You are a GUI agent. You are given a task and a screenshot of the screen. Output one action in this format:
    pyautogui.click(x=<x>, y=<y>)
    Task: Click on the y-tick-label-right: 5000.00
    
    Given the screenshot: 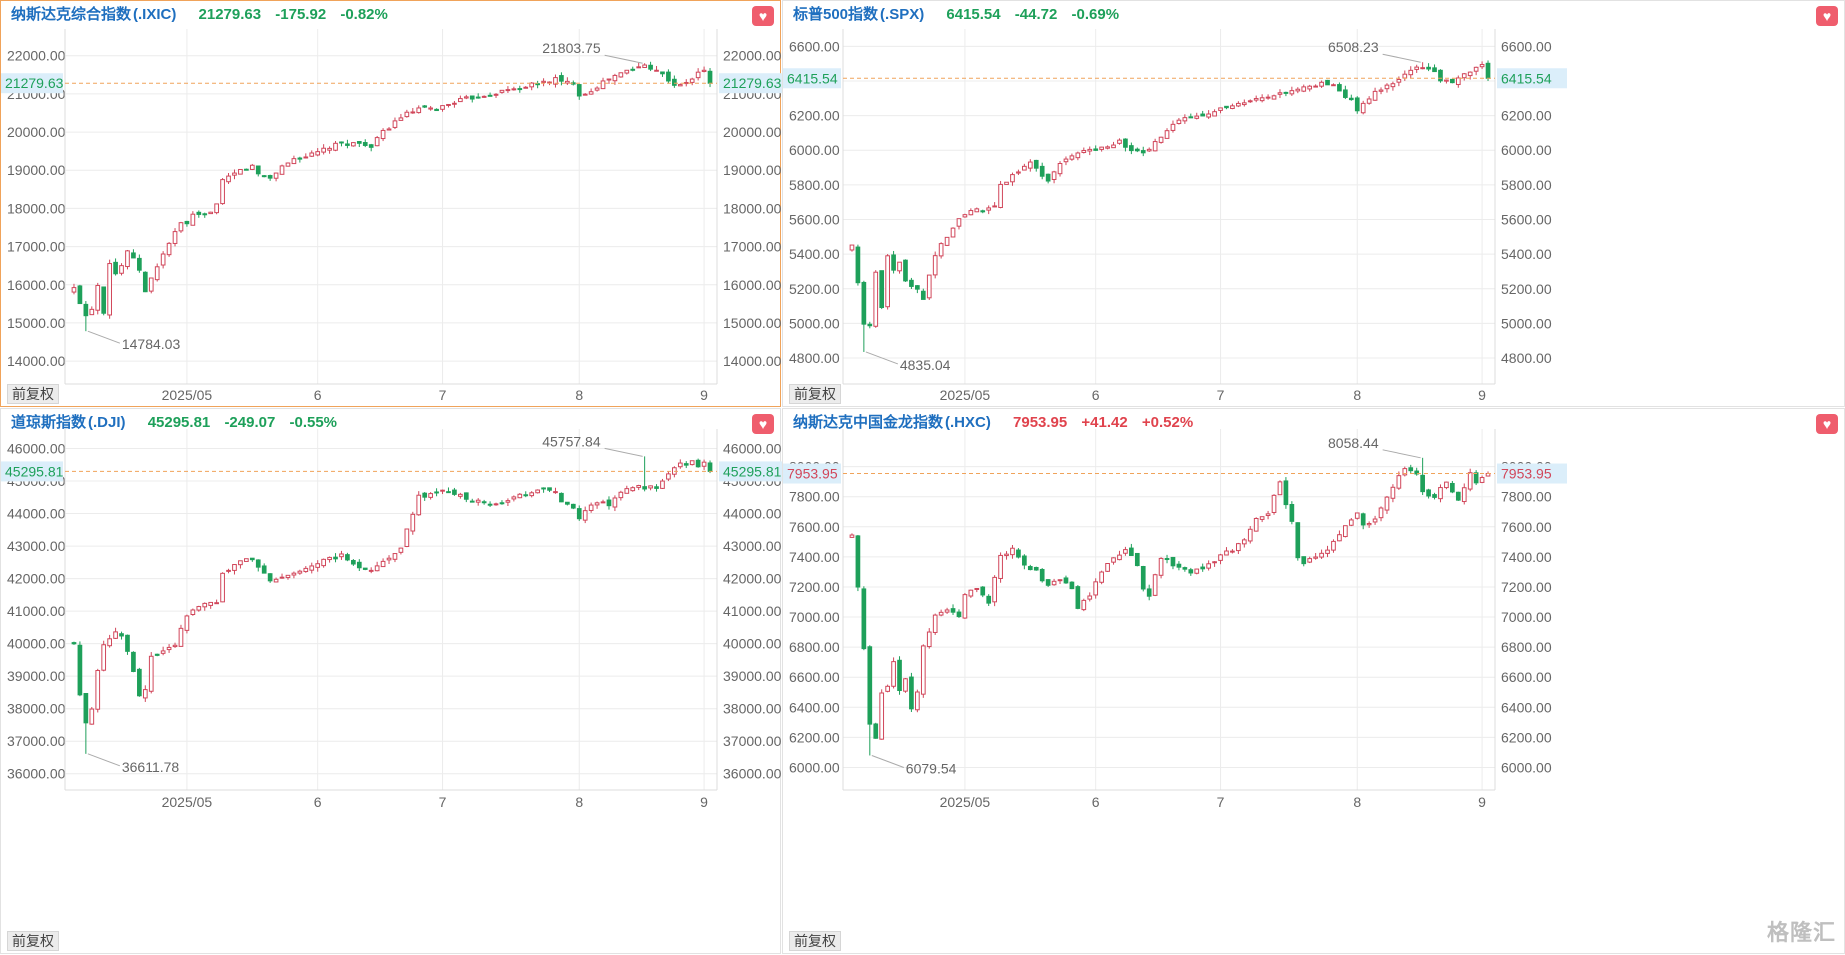 What is the action you would take?
    pyautogui.click(x=1526, y=323)
    